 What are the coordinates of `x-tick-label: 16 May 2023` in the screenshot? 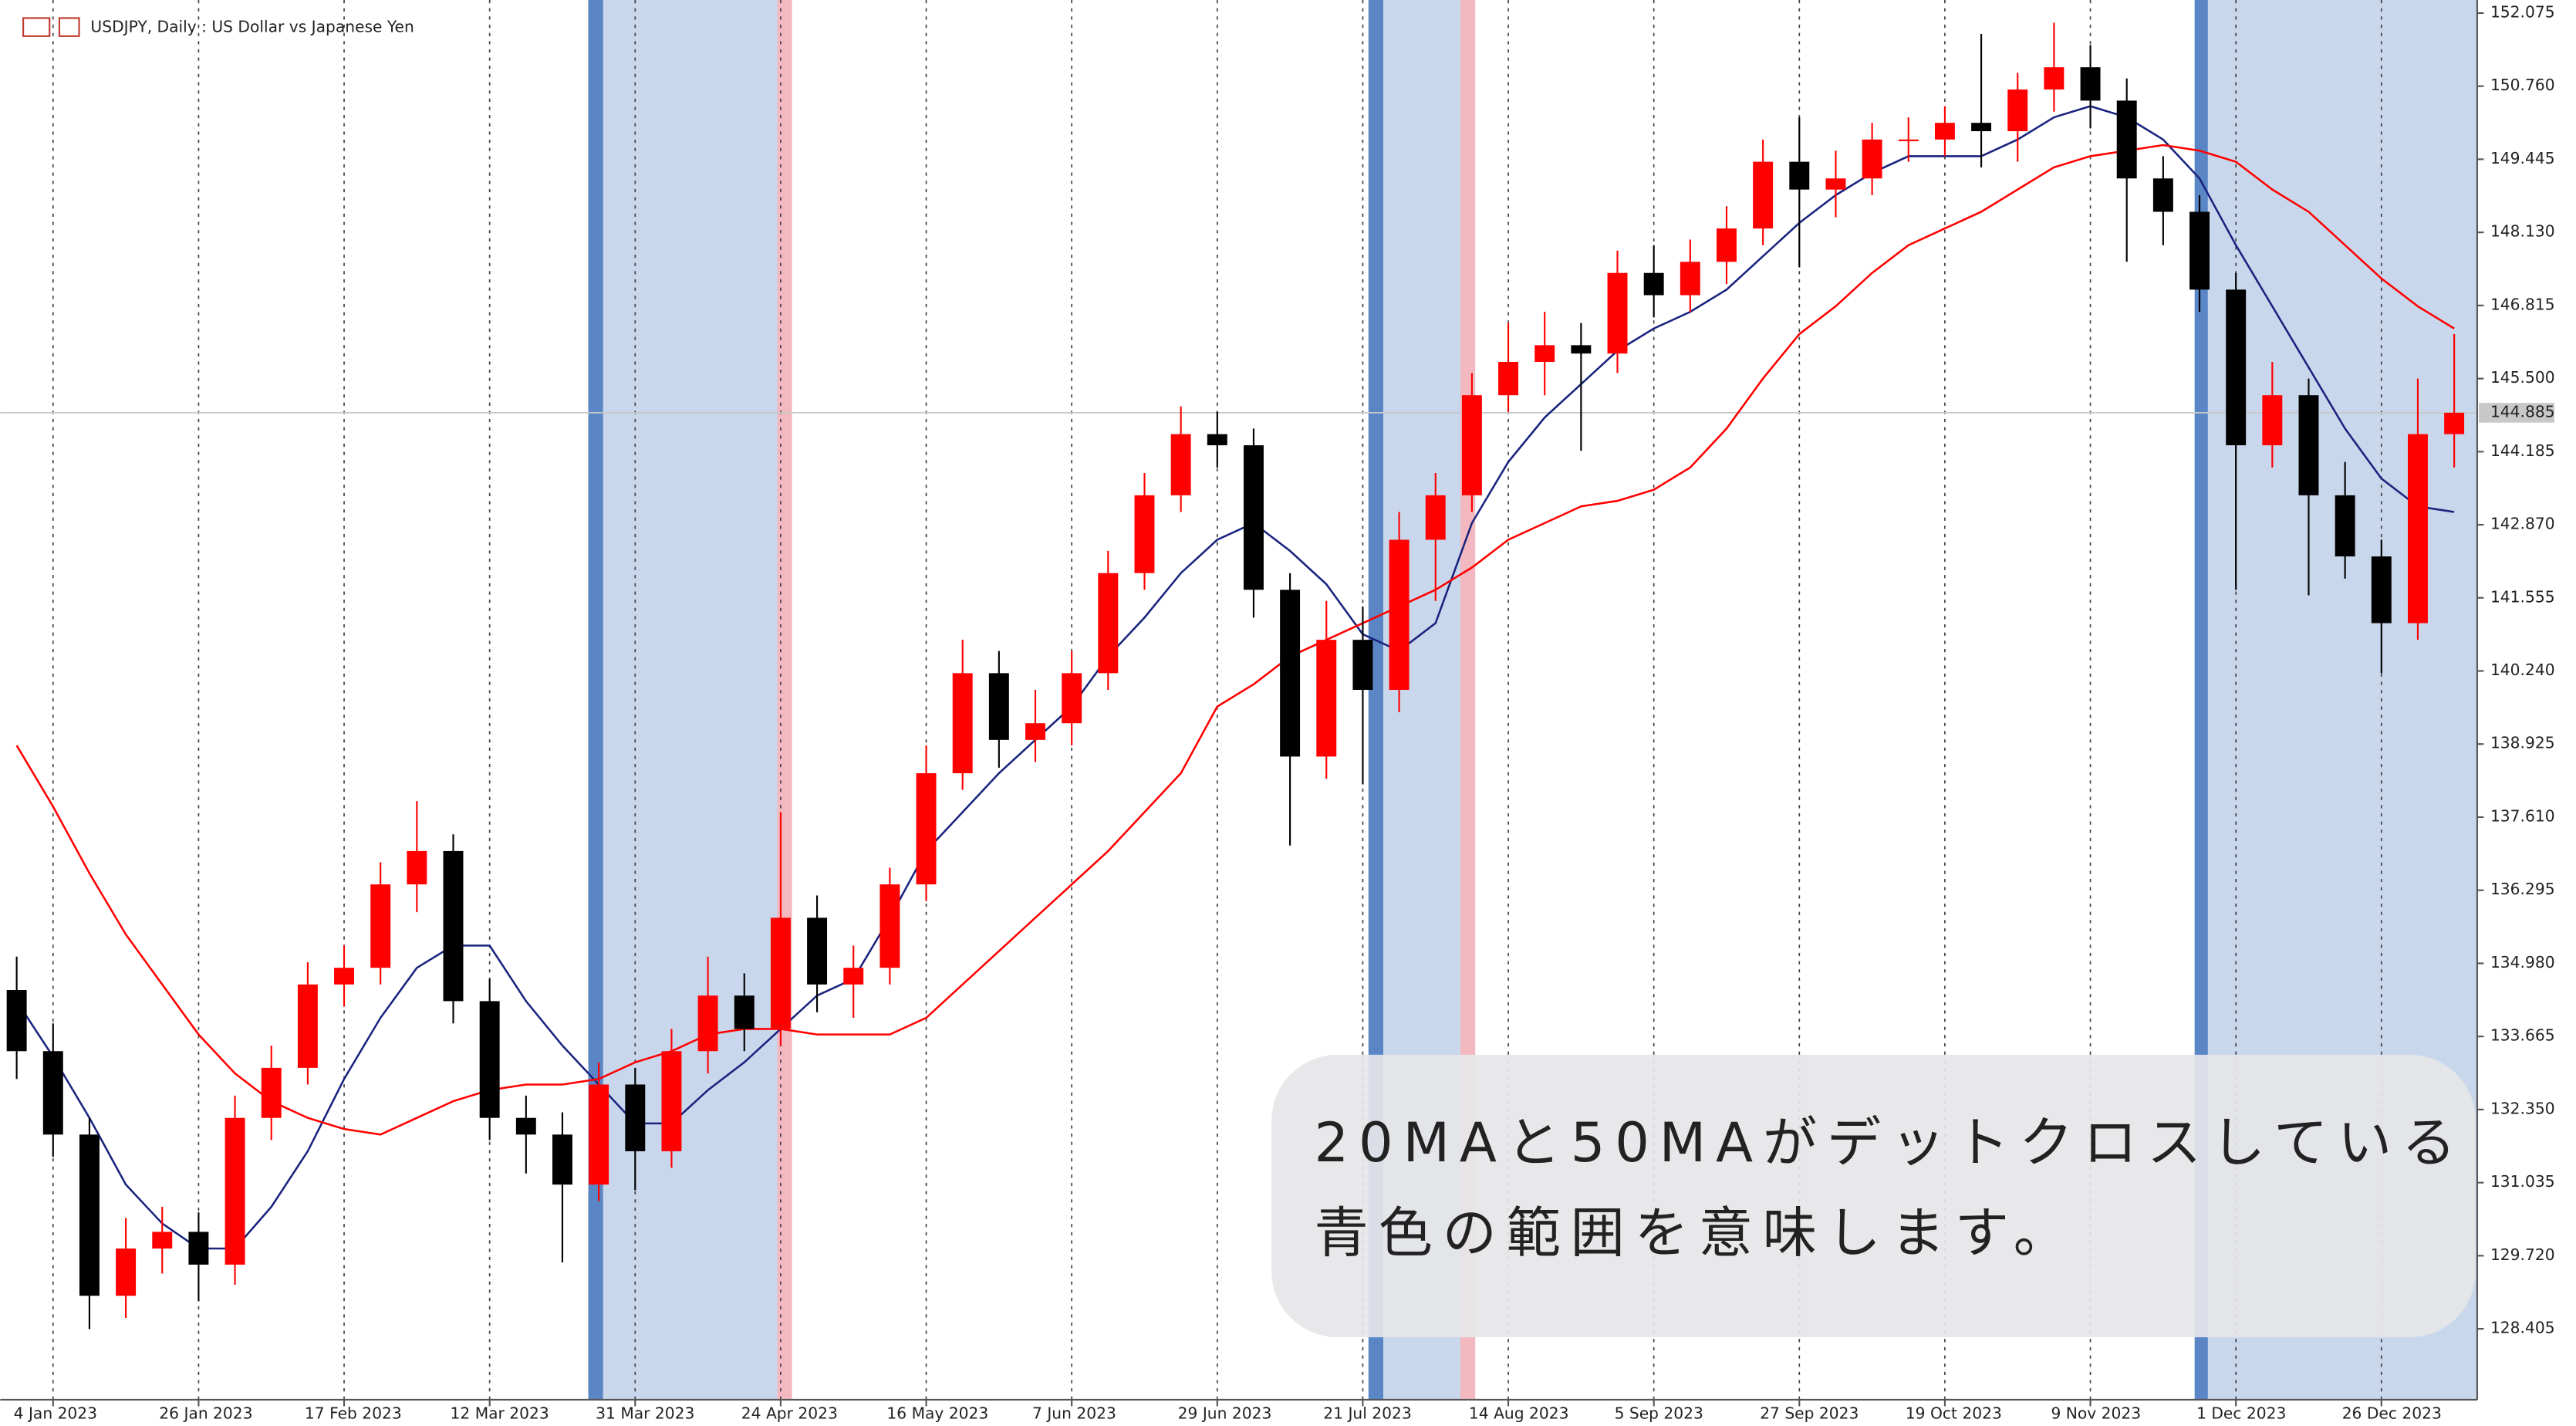 It's located at (937, 1414).